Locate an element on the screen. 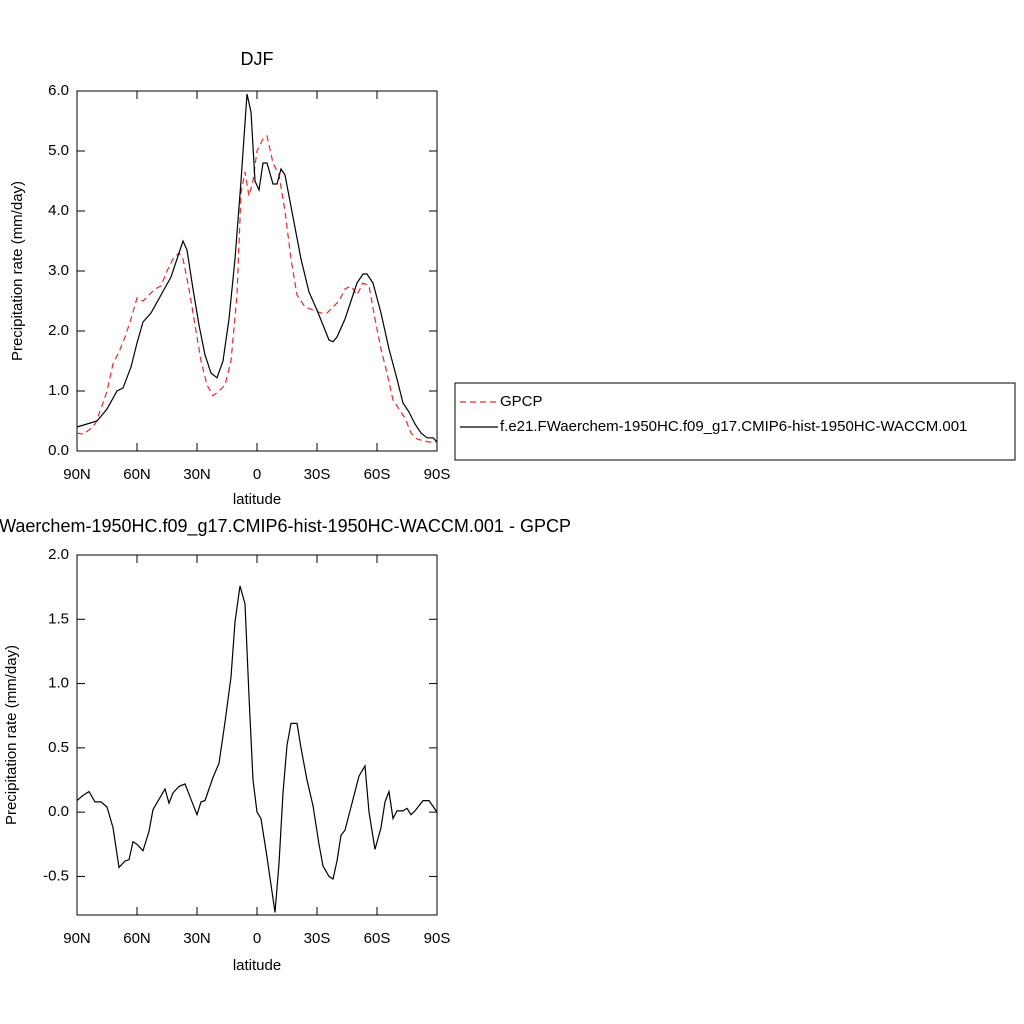 The height and width of the screenshot is (1024, 1024). y-tick-label: 3.0 is located at coordinates (58, 270).